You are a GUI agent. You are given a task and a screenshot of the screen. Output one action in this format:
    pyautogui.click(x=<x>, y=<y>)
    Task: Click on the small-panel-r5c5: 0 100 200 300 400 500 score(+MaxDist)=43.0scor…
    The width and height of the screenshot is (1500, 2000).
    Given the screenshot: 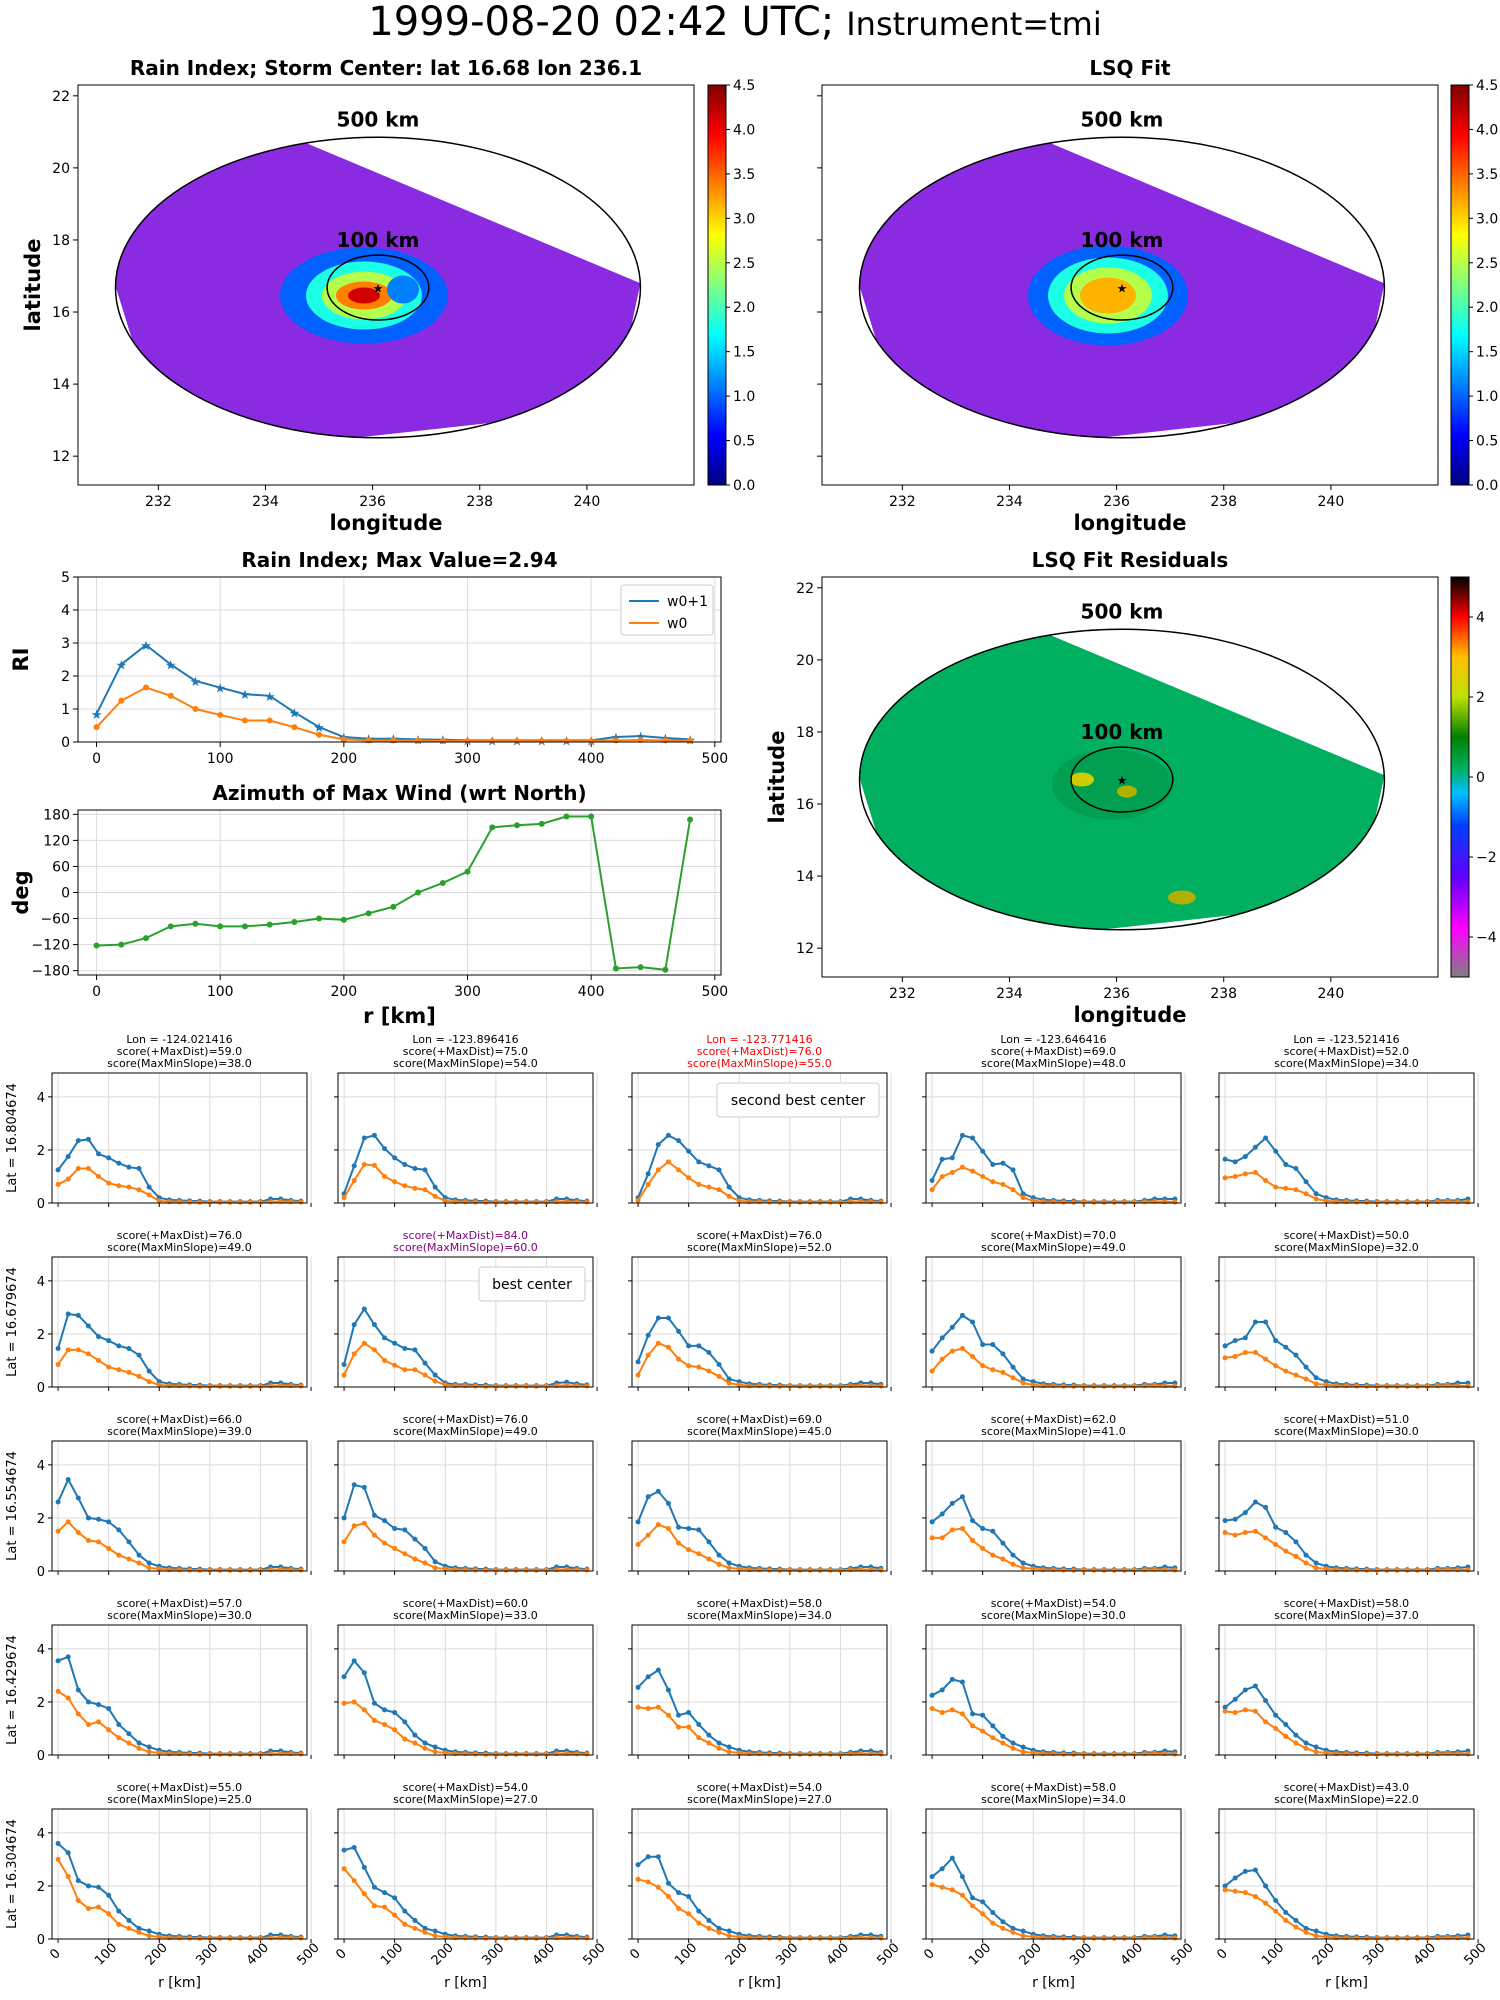 What is the action you would take?
    pyautogui.click(x=1351, y=1886)
    